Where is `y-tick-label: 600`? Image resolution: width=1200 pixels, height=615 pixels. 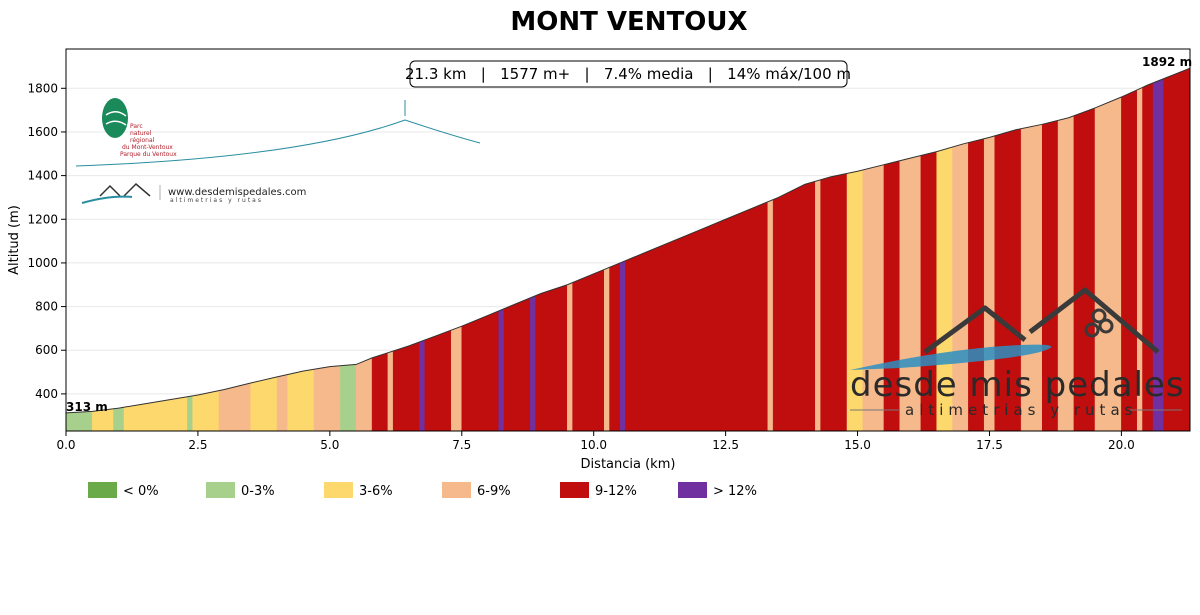
y-tick-label: 600 is located at coordinates (46, 350).